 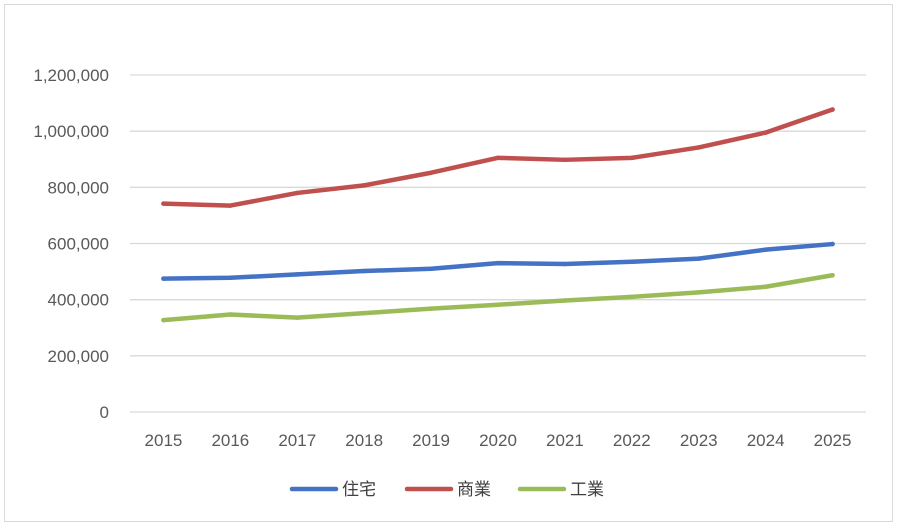 I want to click on y-tick-label: 800,000, so click(x=78, y=187).